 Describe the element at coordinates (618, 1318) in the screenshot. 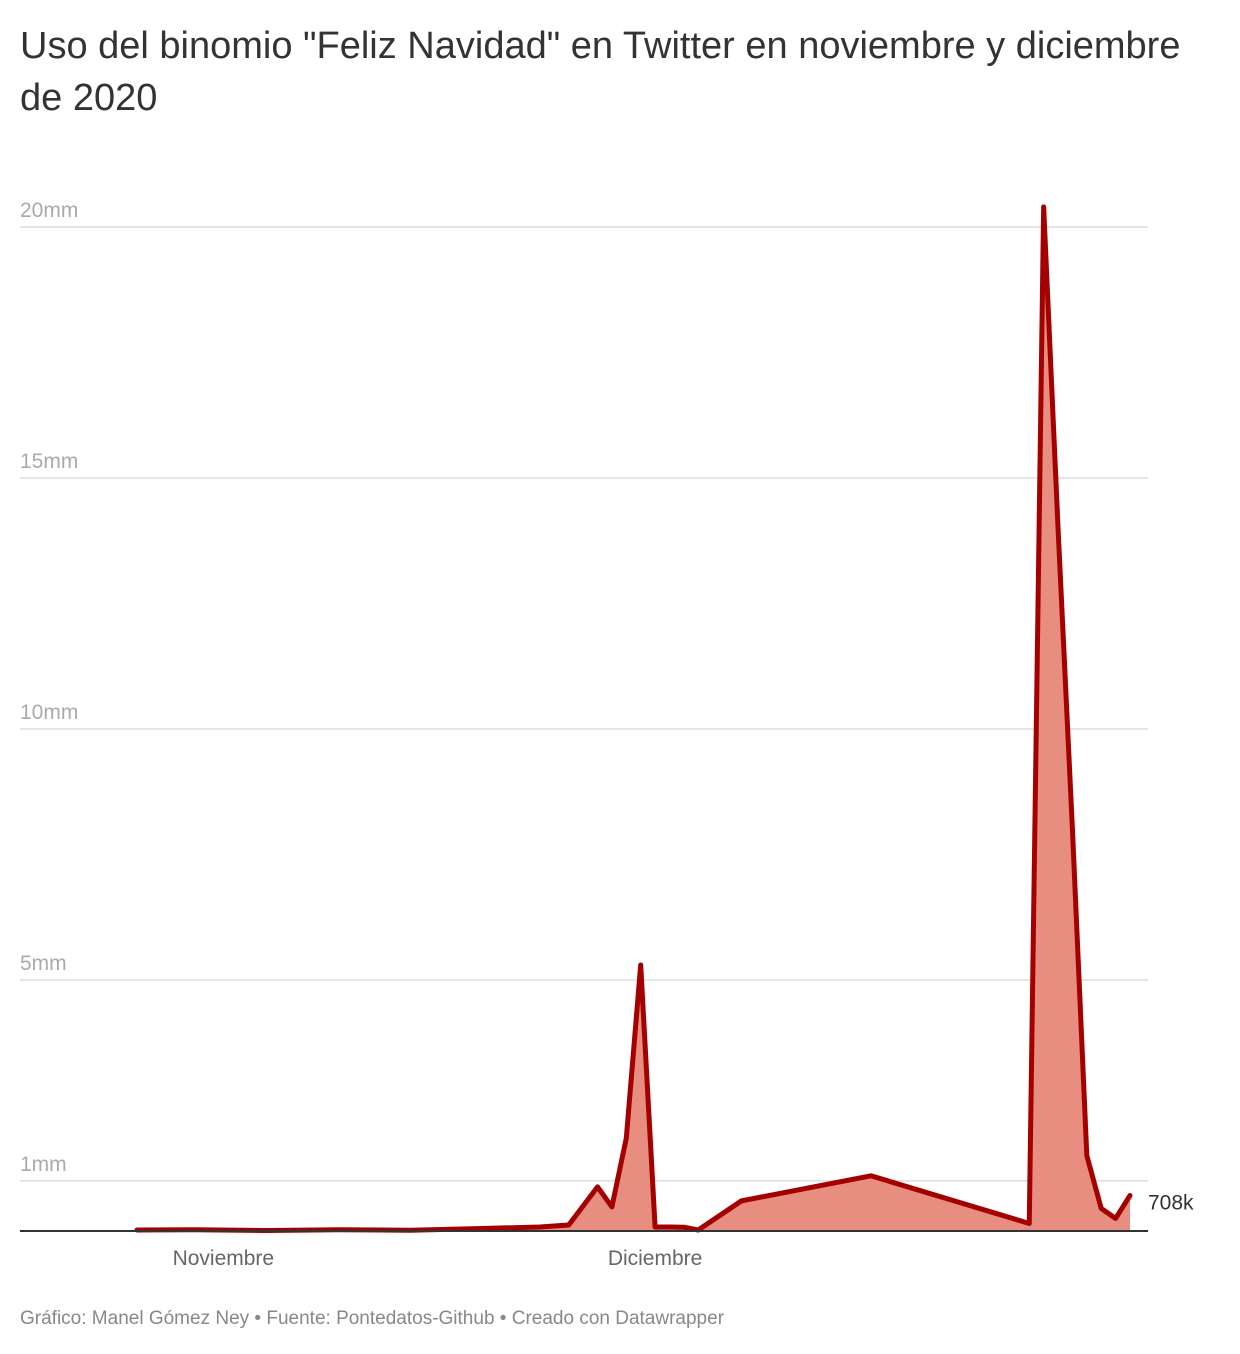

I see `footer-tool: Creado con Datawrapper` at that location.